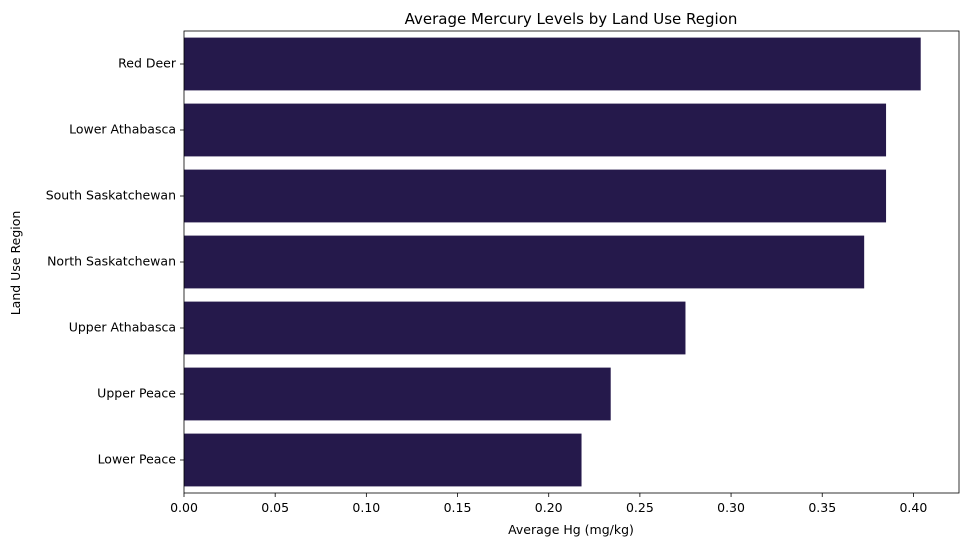 This screenshot has width=969, height=547. What do you see at coordinates (458, 507) in the screenshot?
I see `x-tick-label: 0.15` at bounding box center [458, 507].